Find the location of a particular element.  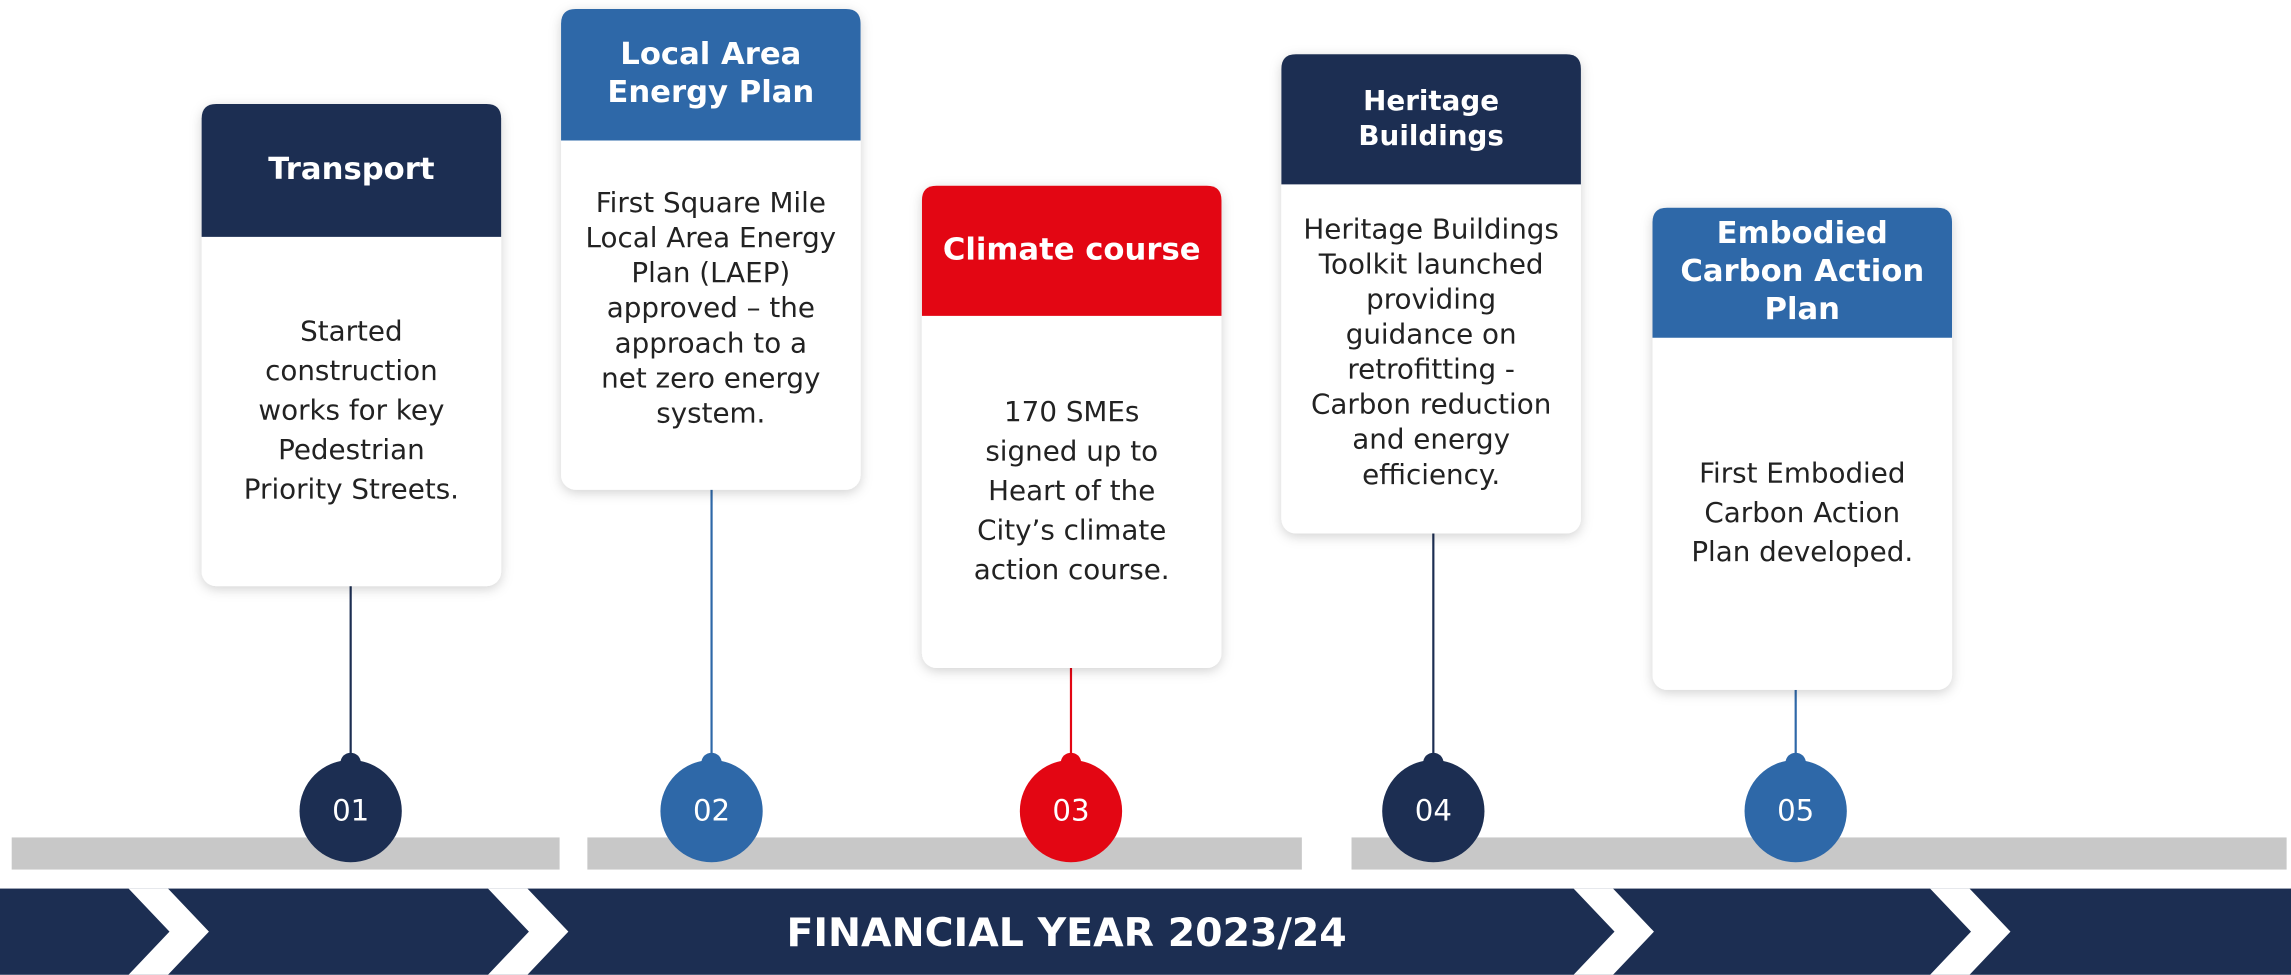

card-text: action course. is located at coordinates (1072, 569).